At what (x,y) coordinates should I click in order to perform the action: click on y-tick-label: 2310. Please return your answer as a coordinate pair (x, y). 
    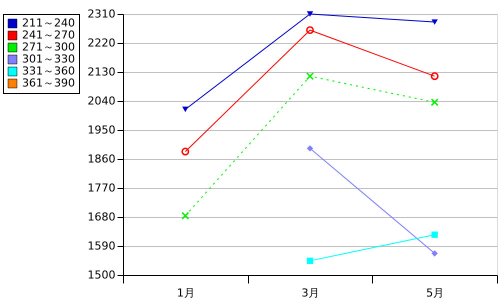
    Looking at the image, I should click on (102, 14).